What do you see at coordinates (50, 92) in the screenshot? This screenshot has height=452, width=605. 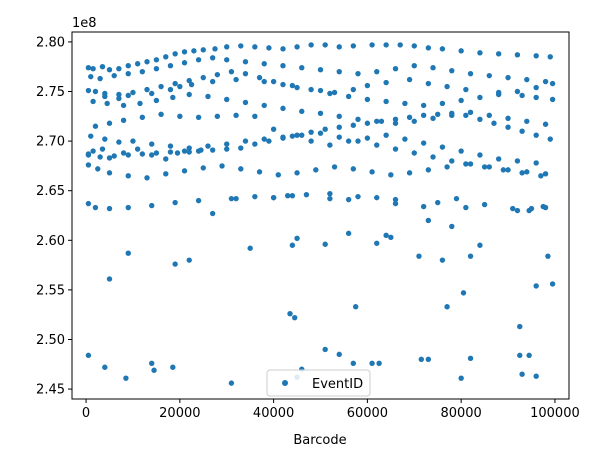 I see `y-tick-label: 2.75` at bounding box center [50, 92].